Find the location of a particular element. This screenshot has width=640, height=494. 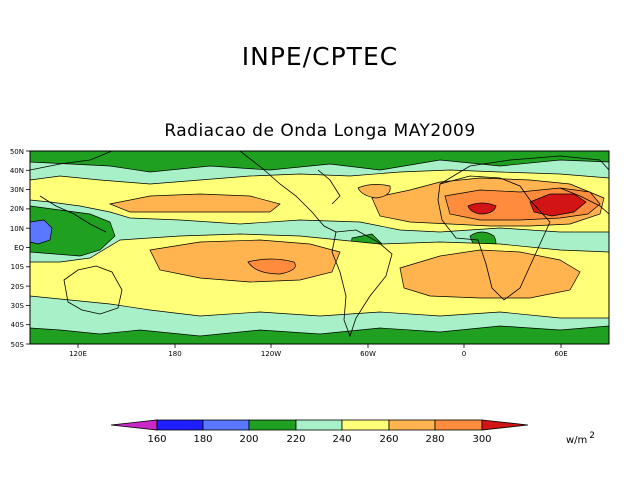

lon-label-120w: 120W is located at coordinates (271, 354).